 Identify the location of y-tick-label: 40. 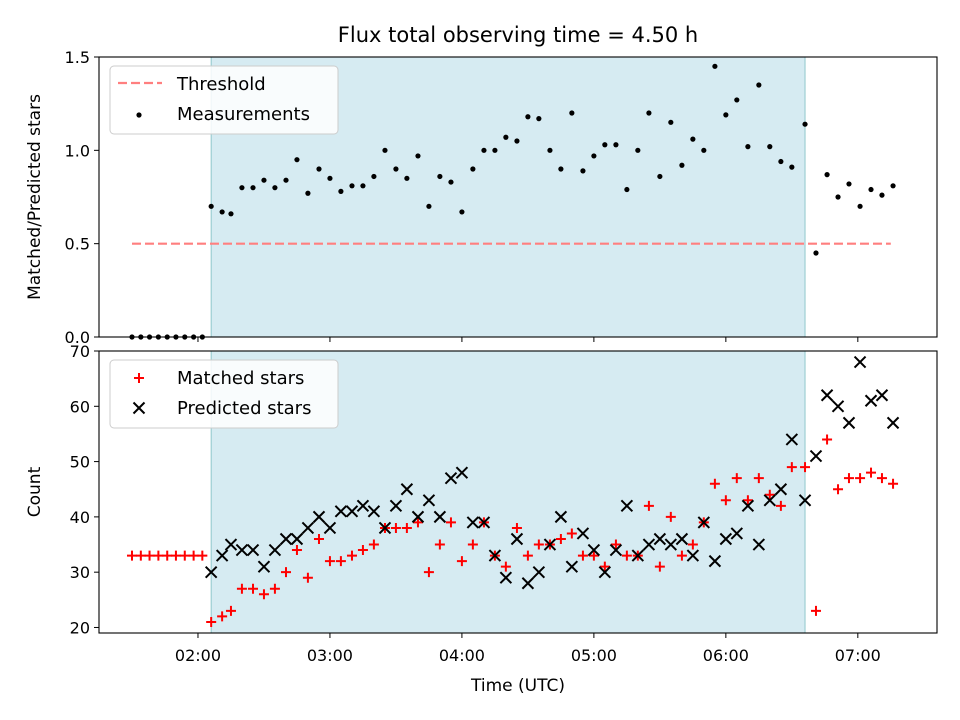
(80, 517).